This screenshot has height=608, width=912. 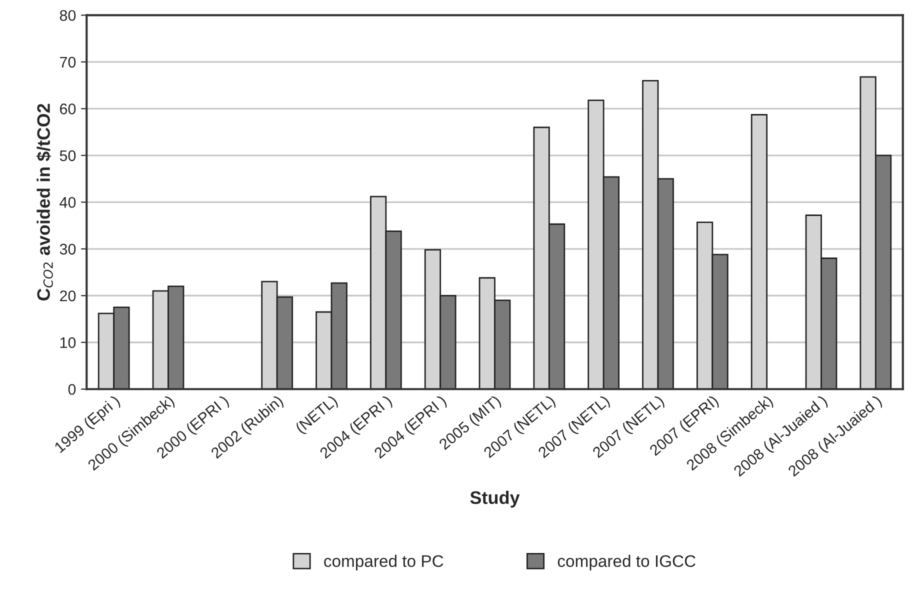 What do you see at coordinates (72, 389) in the screenshot?
I see `y-tick-label: 0` at bounding box center [72, 389].